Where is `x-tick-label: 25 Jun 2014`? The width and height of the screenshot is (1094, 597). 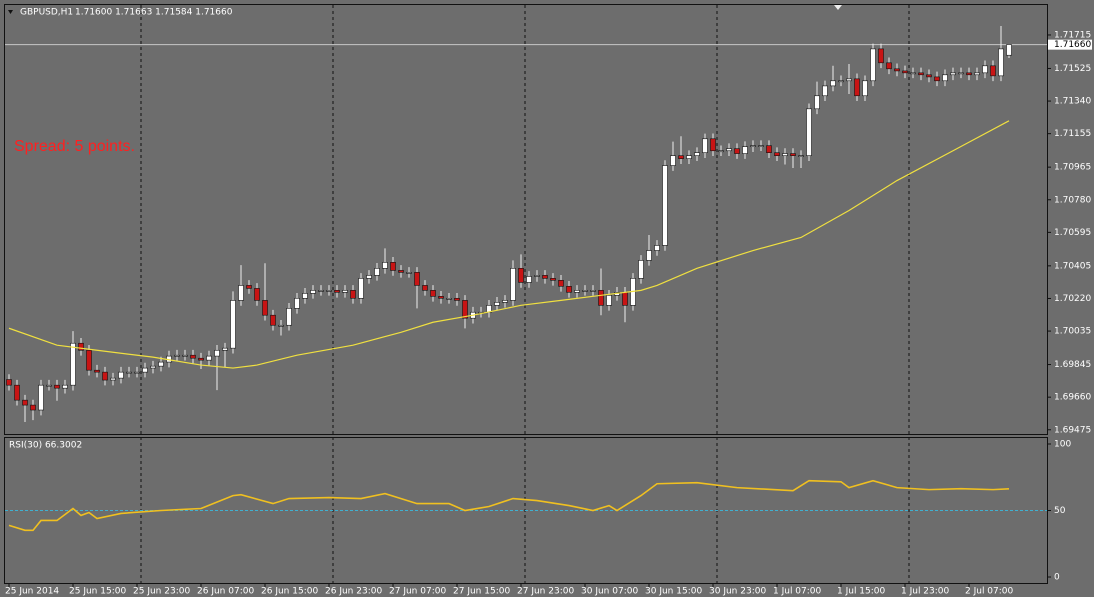
x-tick-label: 25 Jun 2014 is located at coordinates (32, 592).